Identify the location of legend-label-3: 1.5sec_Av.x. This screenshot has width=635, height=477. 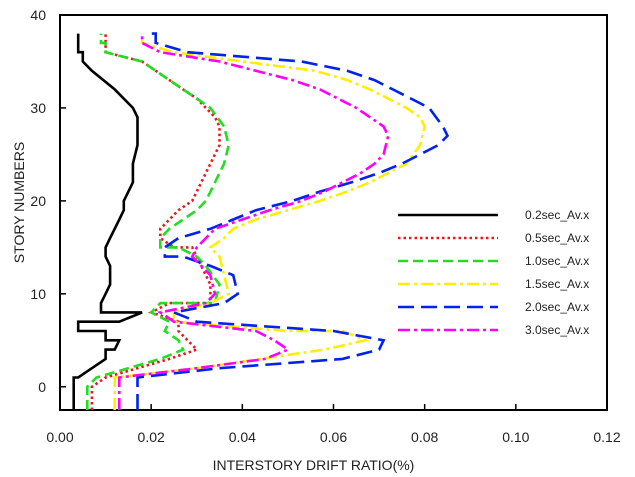
(557, 284).